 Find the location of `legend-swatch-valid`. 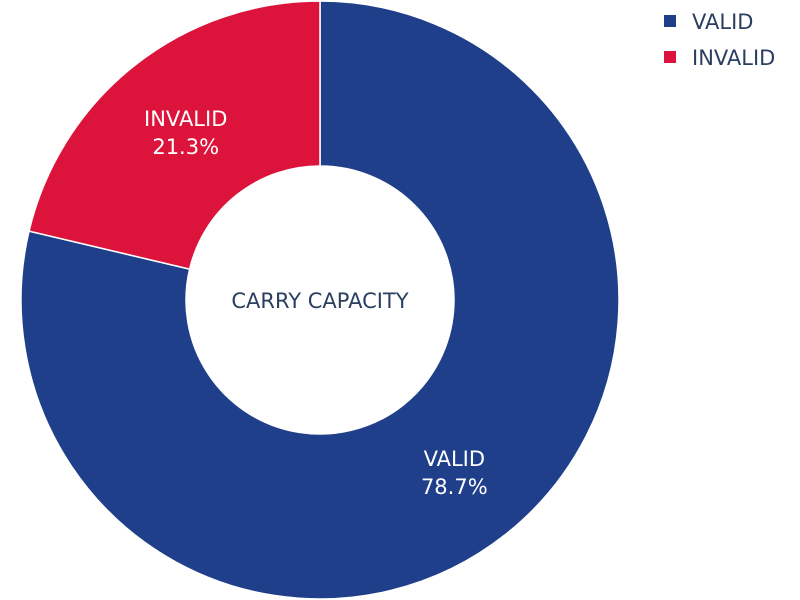

legend-swatch-valid is located at coordinates (670, 21).